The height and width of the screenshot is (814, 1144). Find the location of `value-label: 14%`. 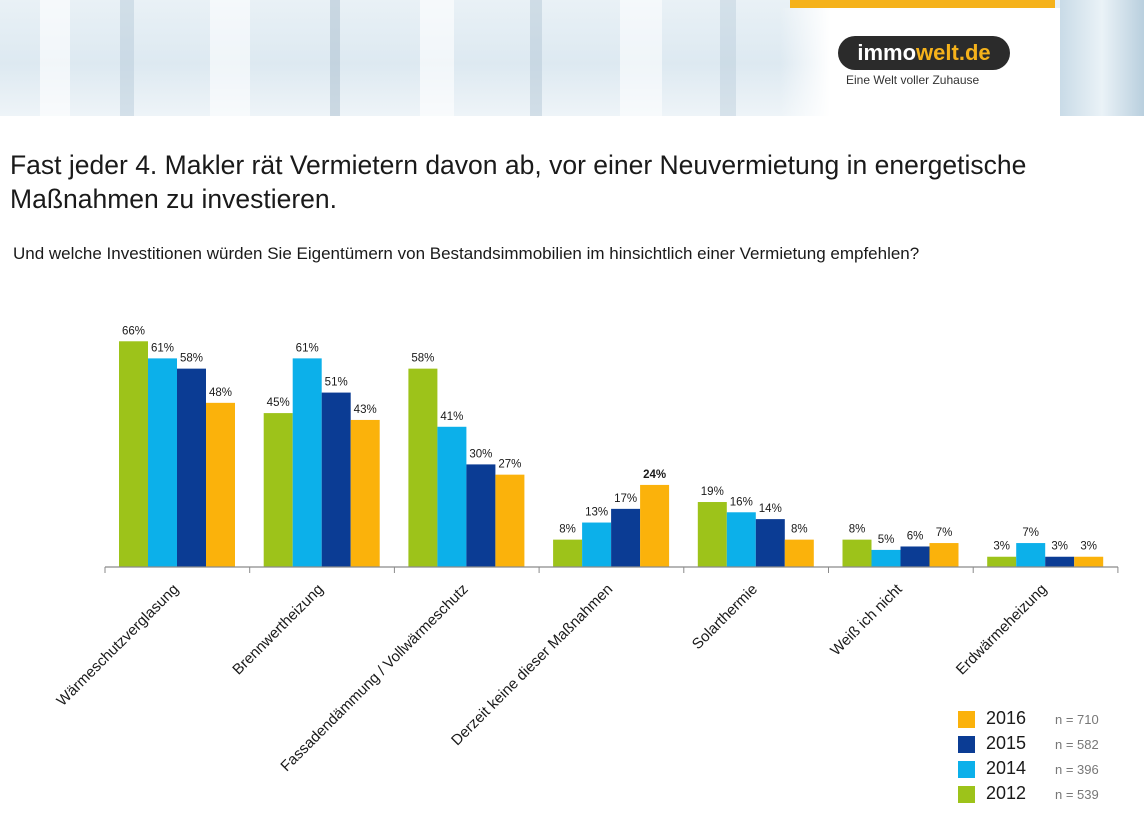

value-label: 14% is located at coordinates (770, 509).